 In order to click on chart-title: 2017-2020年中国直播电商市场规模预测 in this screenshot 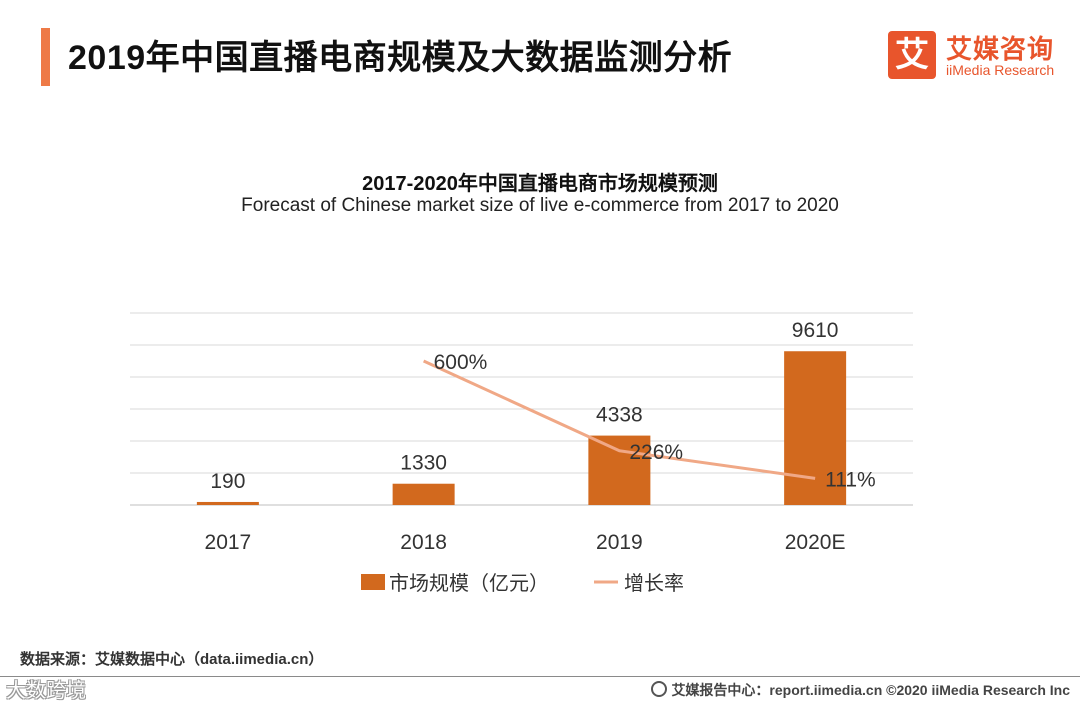, I will do `click(540, 184)`.